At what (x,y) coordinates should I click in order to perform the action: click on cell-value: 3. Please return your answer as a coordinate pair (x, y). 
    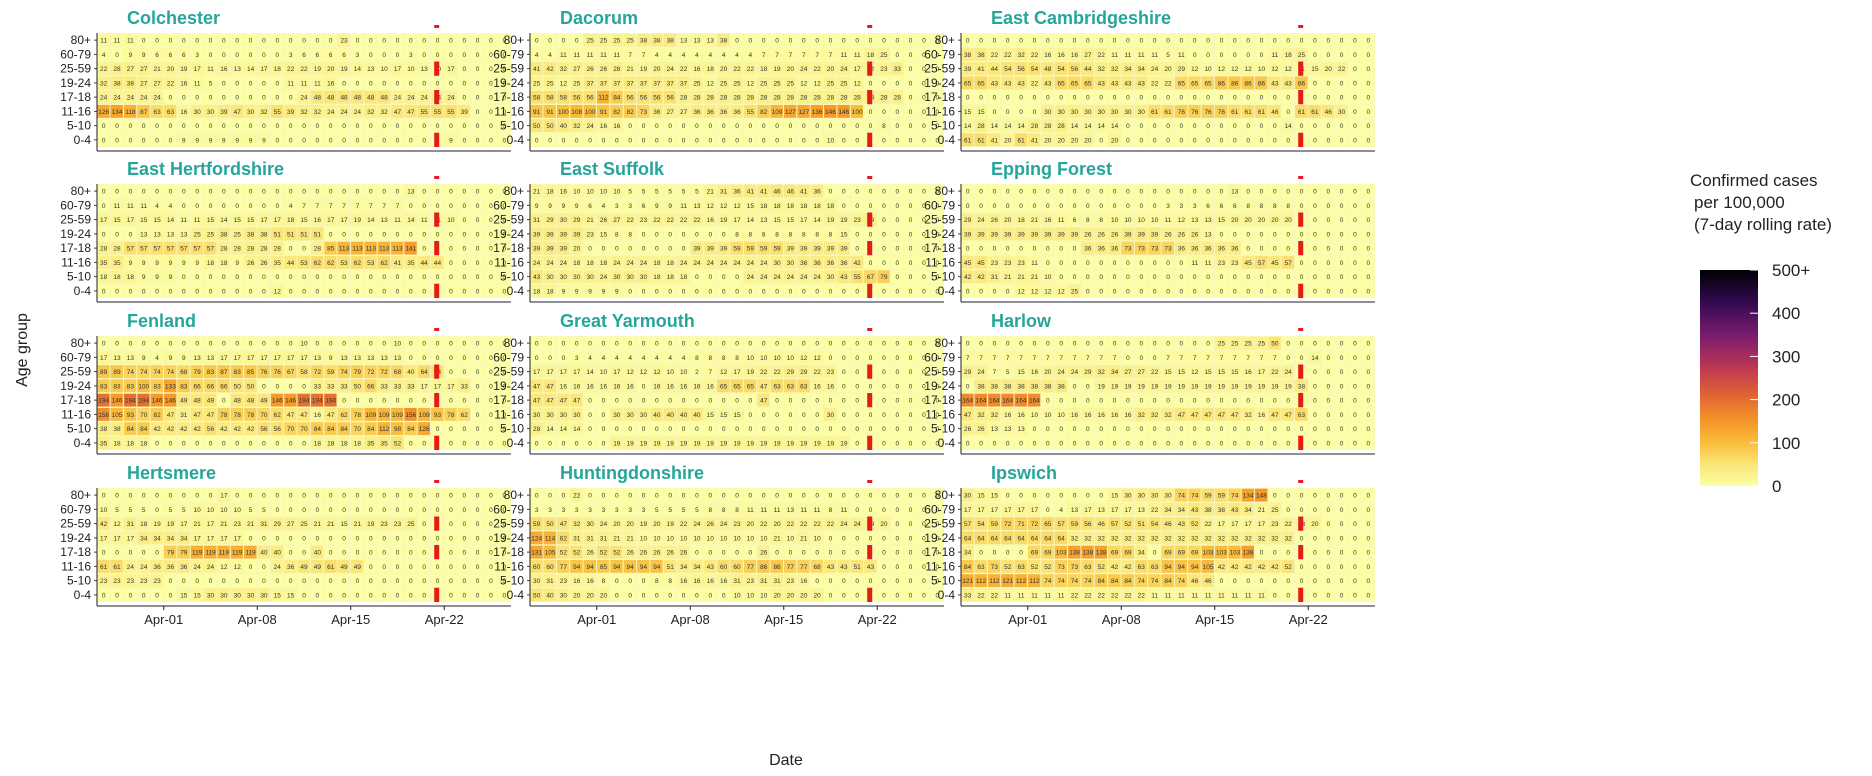
    Looking at the image, I should click on (617, 206).